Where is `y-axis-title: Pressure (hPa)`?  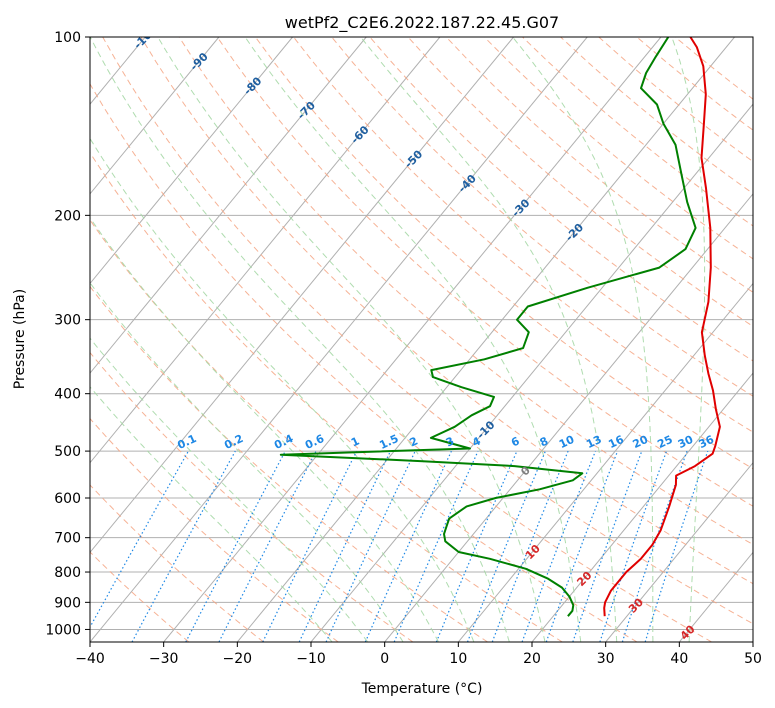
y-axis-title: Pressure (hPa) is located at coordinates (20, 339).